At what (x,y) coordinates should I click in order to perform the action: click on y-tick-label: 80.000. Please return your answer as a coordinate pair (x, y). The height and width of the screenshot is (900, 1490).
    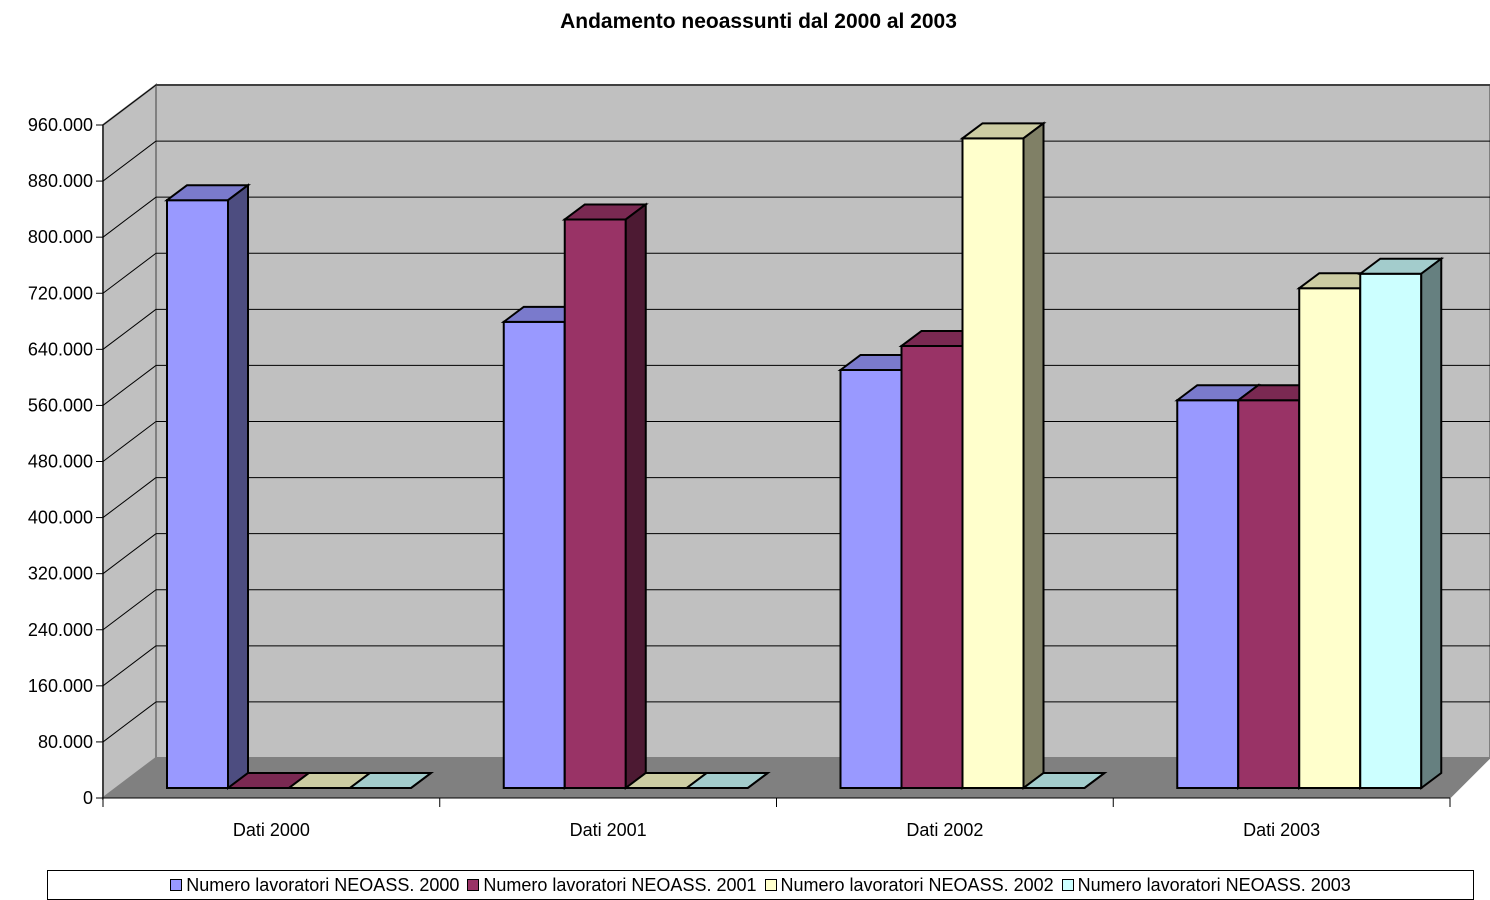
    Looking at the image, I should click on (65, 742).